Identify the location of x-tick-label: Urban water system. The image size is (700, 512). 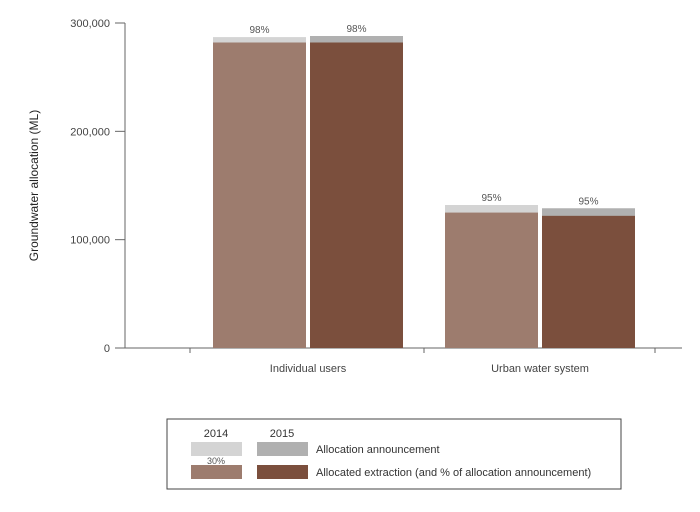
(540, 369).